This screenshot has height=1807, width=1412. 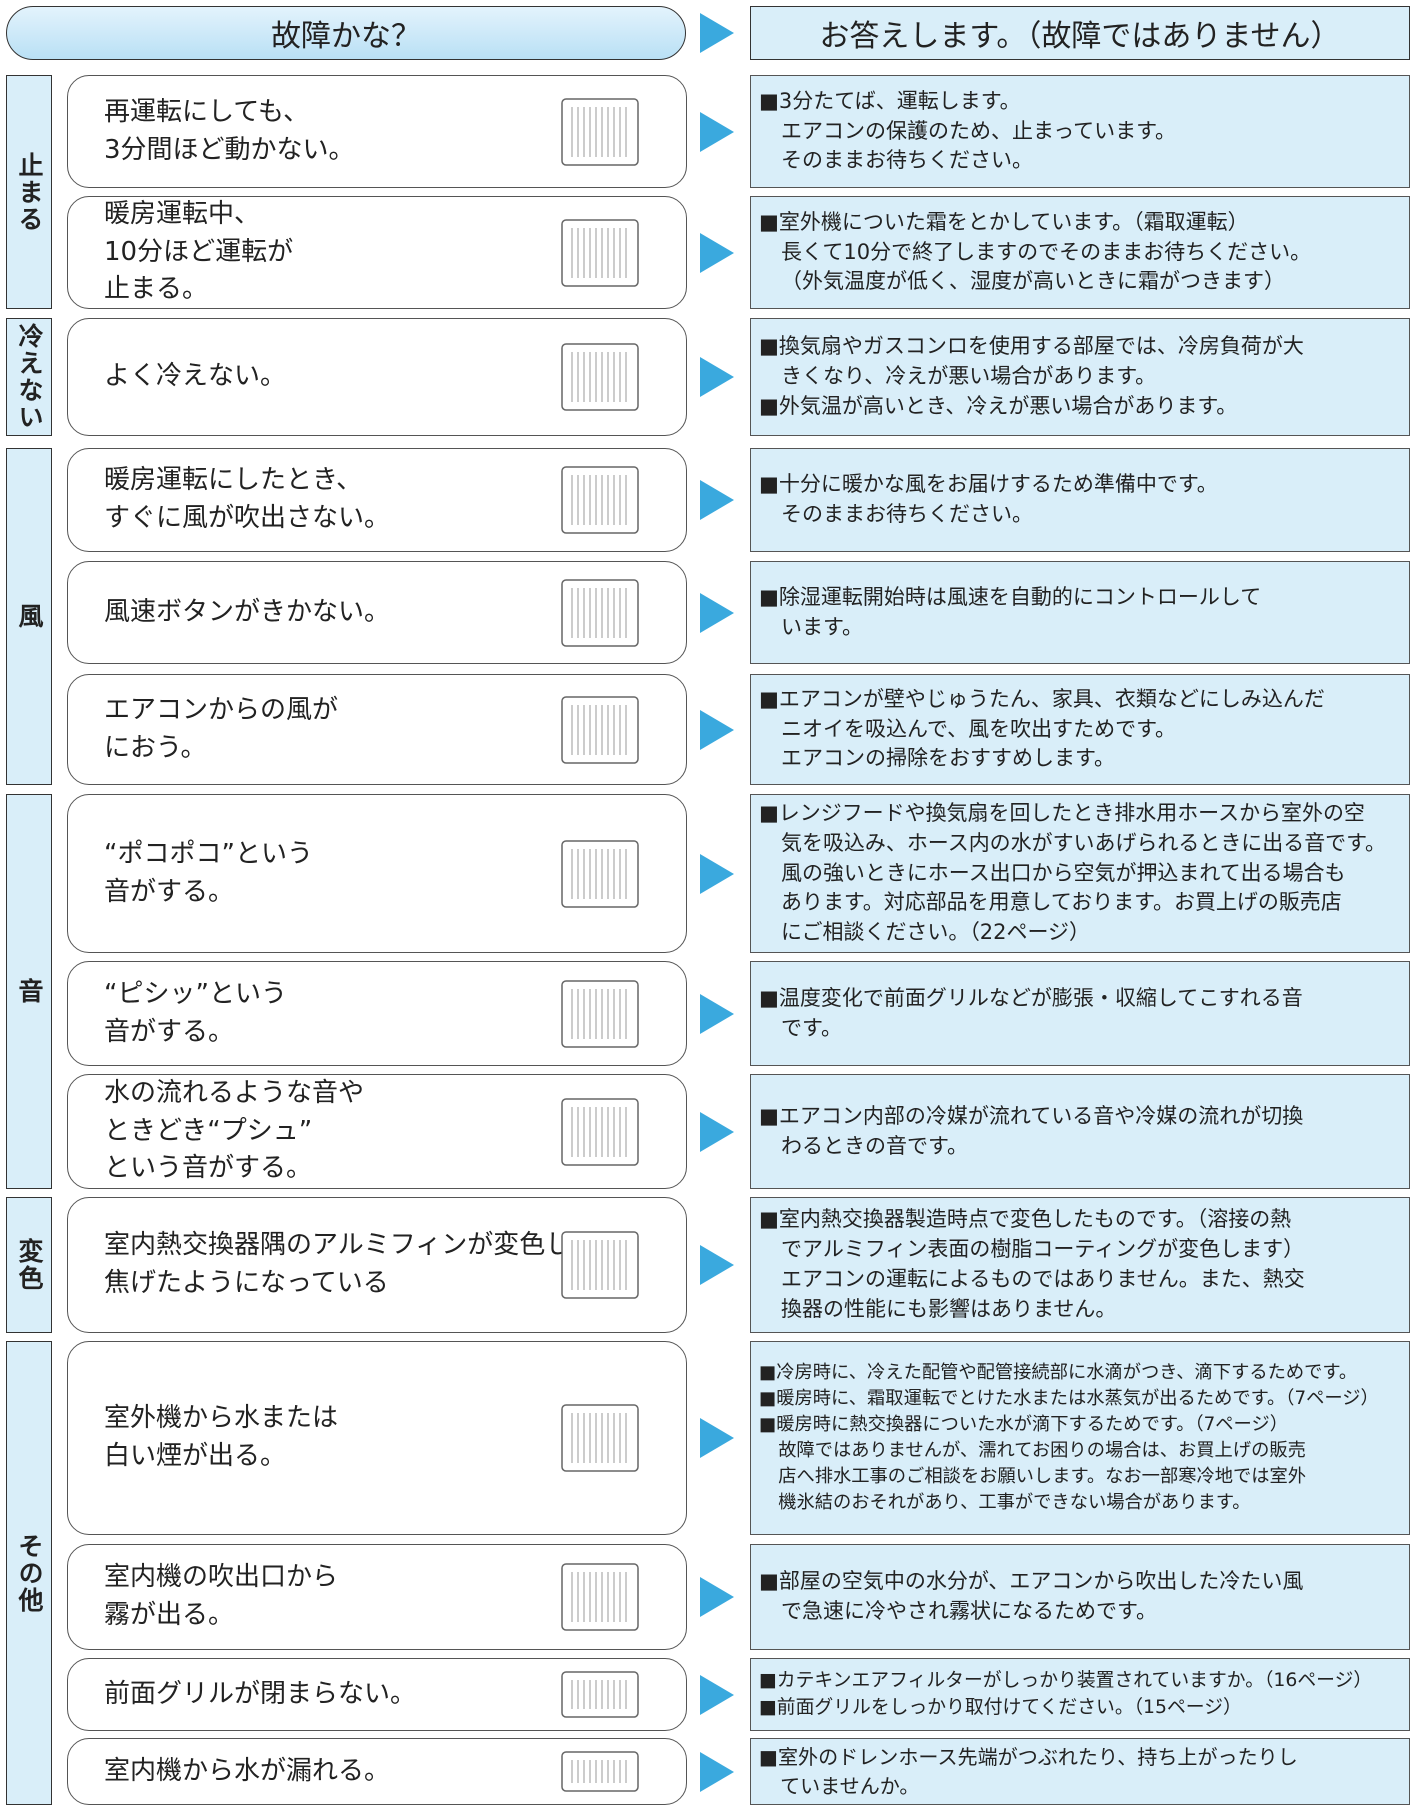 What do you see at coordinates (1031, 1581) in the screenshot?
I see `answer-line: ■部屋の空気中の水分が、エアコンから吹出した冷たい風` at bounding box center [1031, 1581].